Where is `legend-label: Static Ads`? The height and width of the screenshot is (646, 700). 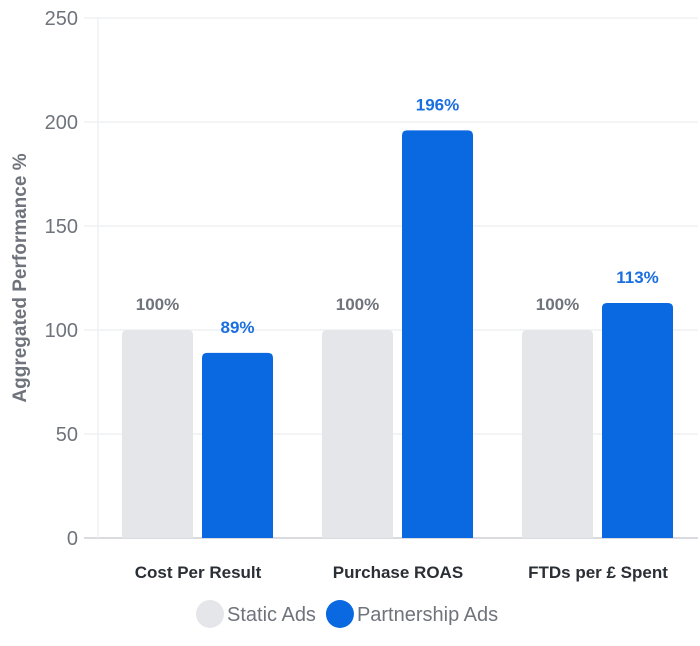
legend-label: Static Ads is located at coordinates (271, 615).